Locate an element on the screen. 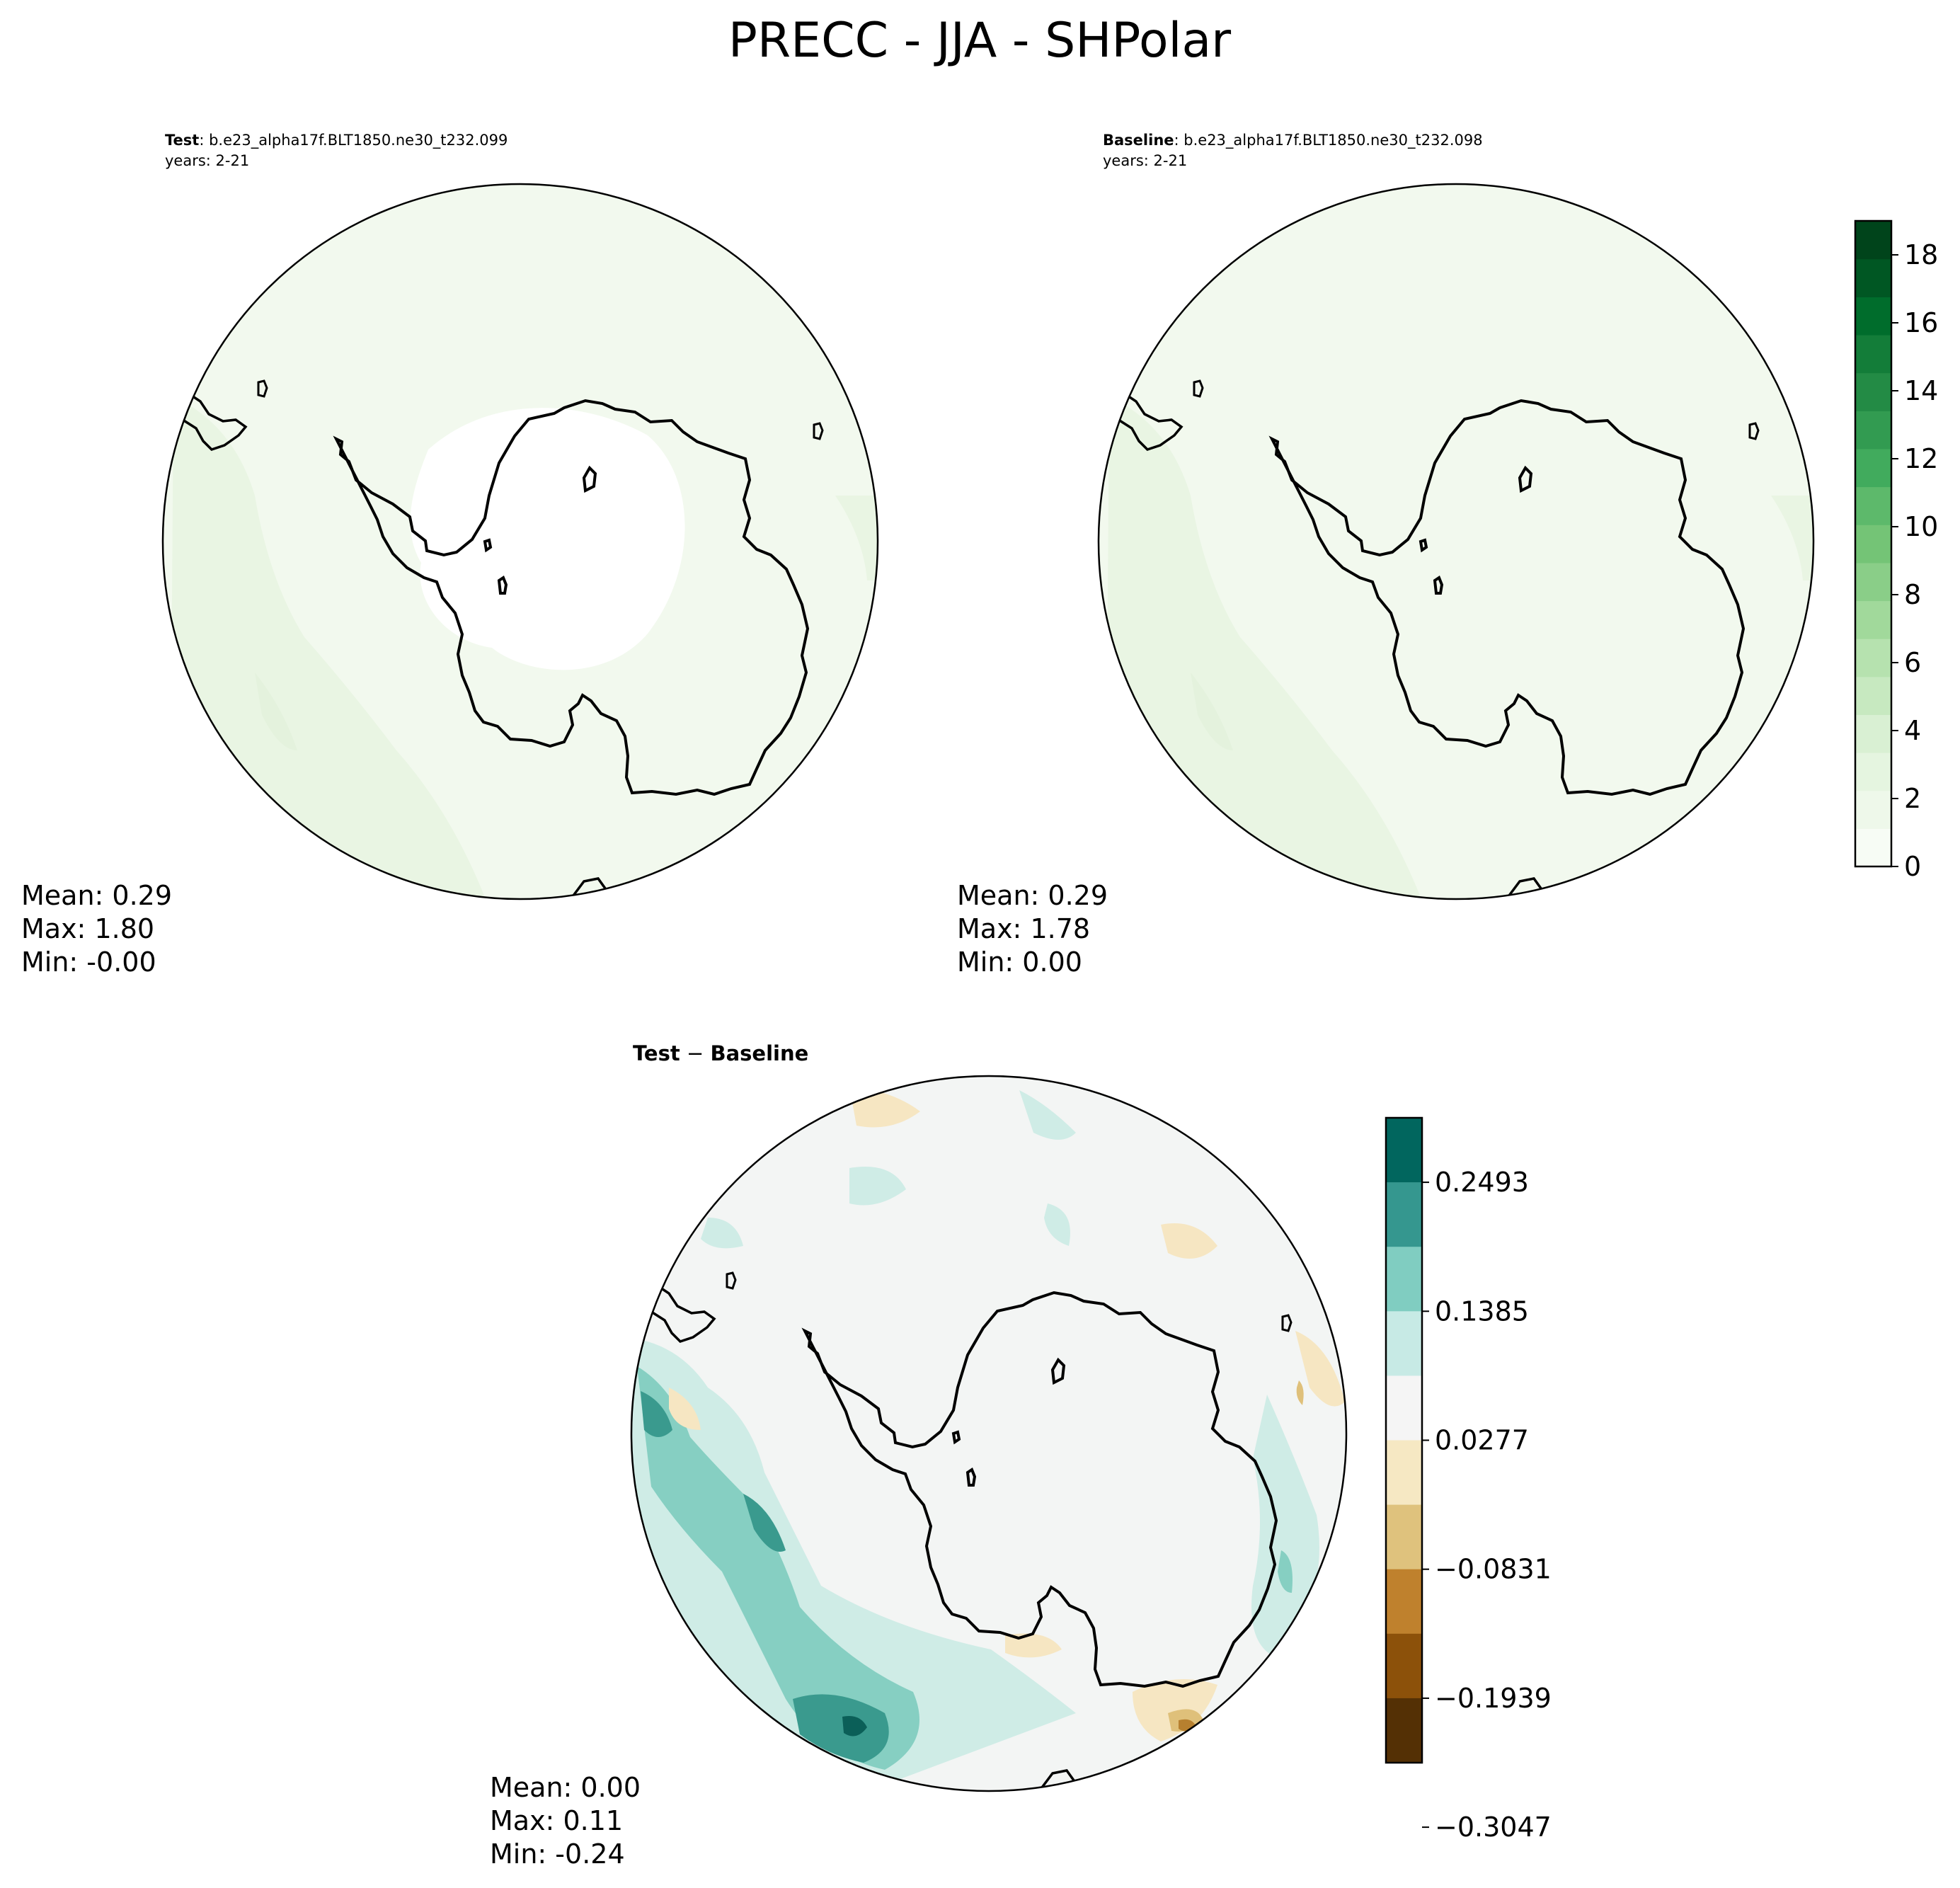 This screenshot has width=1960, height=1888. figure-title: PRECC - JJA - SHPolar is located at coordinates (979, 41).